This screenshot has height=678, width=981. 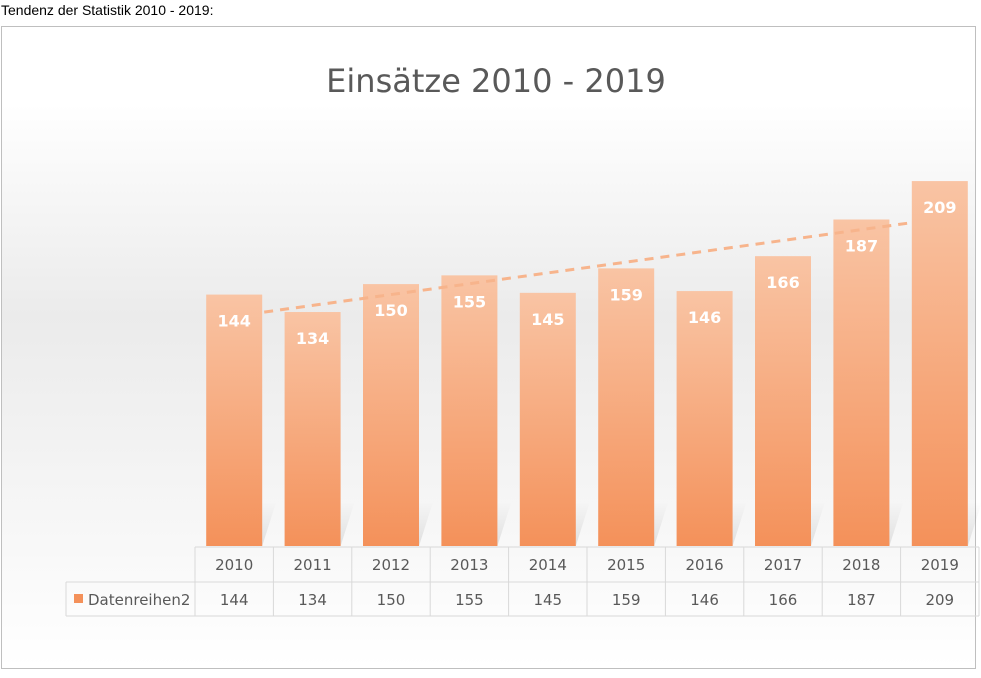 What do you see at coordinates (390, 310) in the screenshot?
I see `data-label-2012: 150` at bounding box center [390, 310].